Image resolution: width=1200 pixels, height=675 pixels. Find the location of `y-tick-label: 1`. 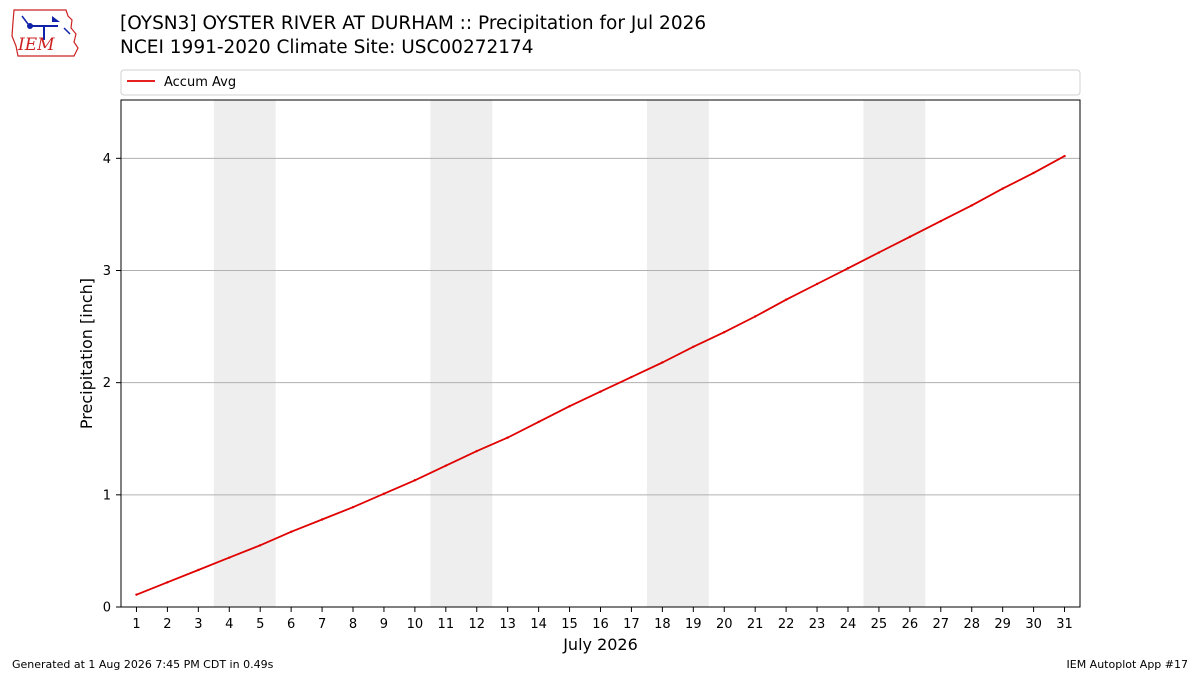

y-tick-label: 1 is located at coordinates (107, 495).